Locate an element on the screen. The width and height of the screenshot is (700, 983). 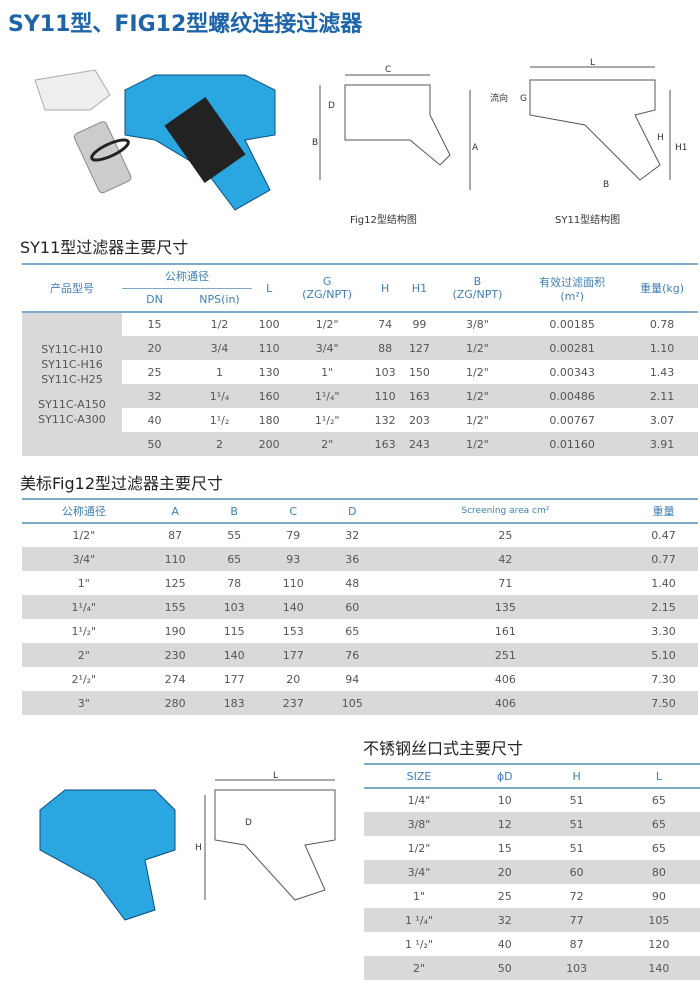
table-row: 1/2" 15 51 65 is located at coordinates (532, 848).